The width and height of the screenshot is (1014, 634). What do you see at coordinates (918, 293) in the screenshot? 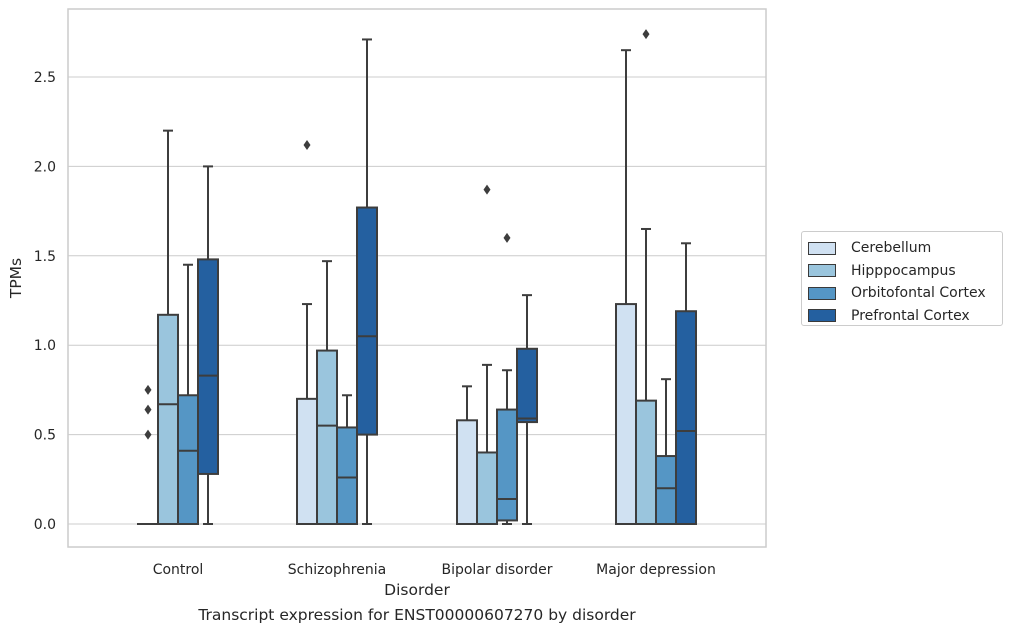
I see `legend-label: Orbitofontal Cortex` at bounding box center [918, 293].